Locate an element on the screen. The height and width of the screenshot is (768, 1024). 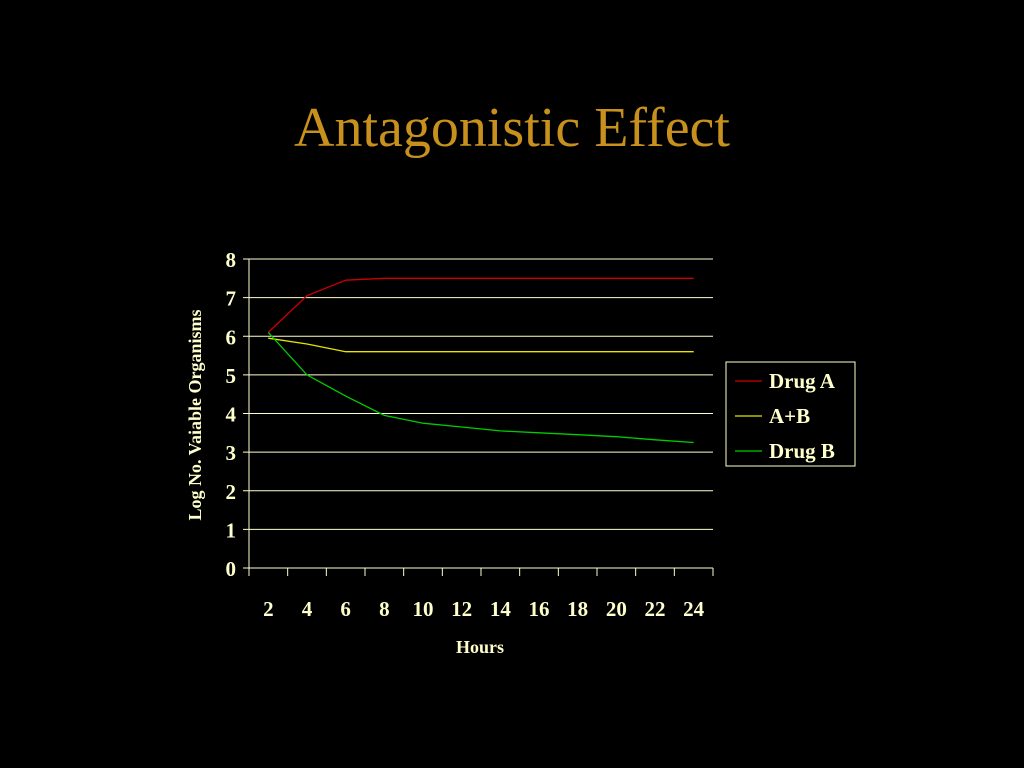
legend-label: Drug A is located at coordinates (802, 381).